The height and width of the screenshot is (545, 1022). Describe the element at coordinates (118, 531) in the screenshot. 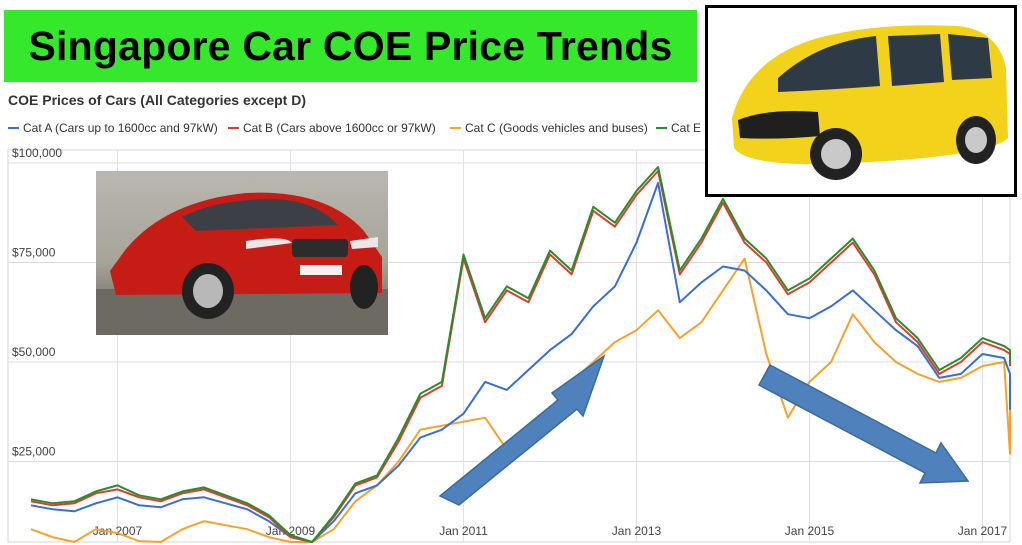

I see `x-tick-label: Jan 2007` at that location.